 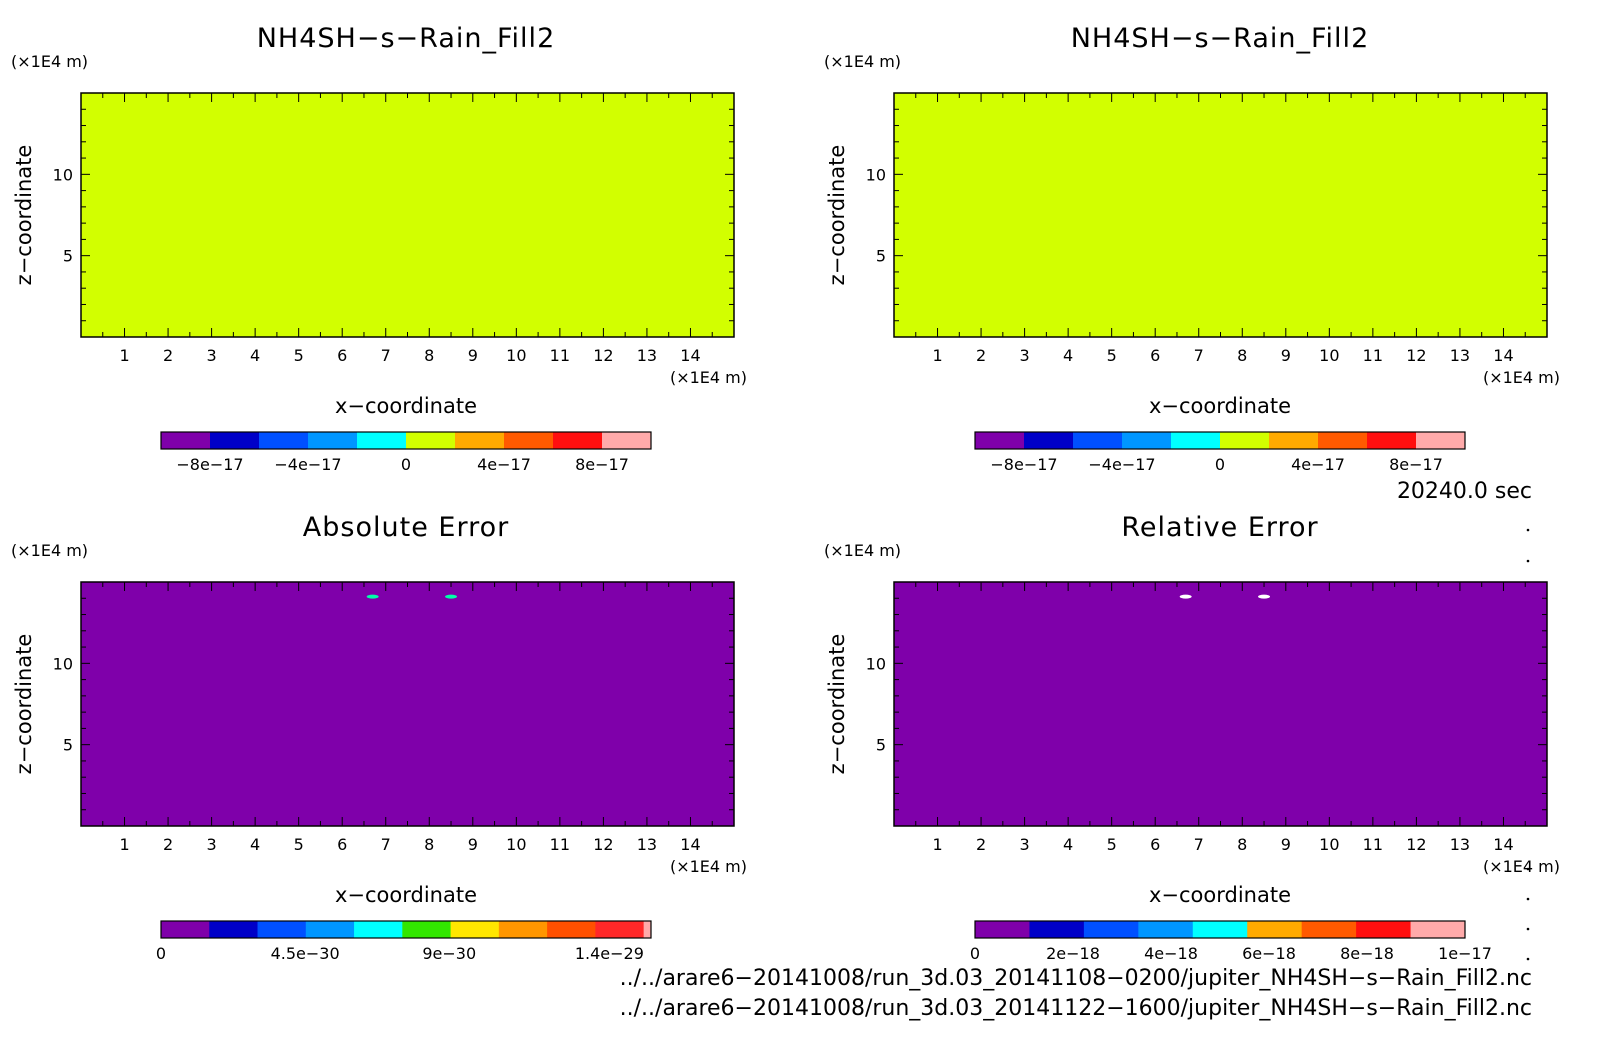 What do you see at coordinates (1367, 953) in the screenshot?
I see `colorbar-label: 8e−18` at bounding box center [1367, 953].